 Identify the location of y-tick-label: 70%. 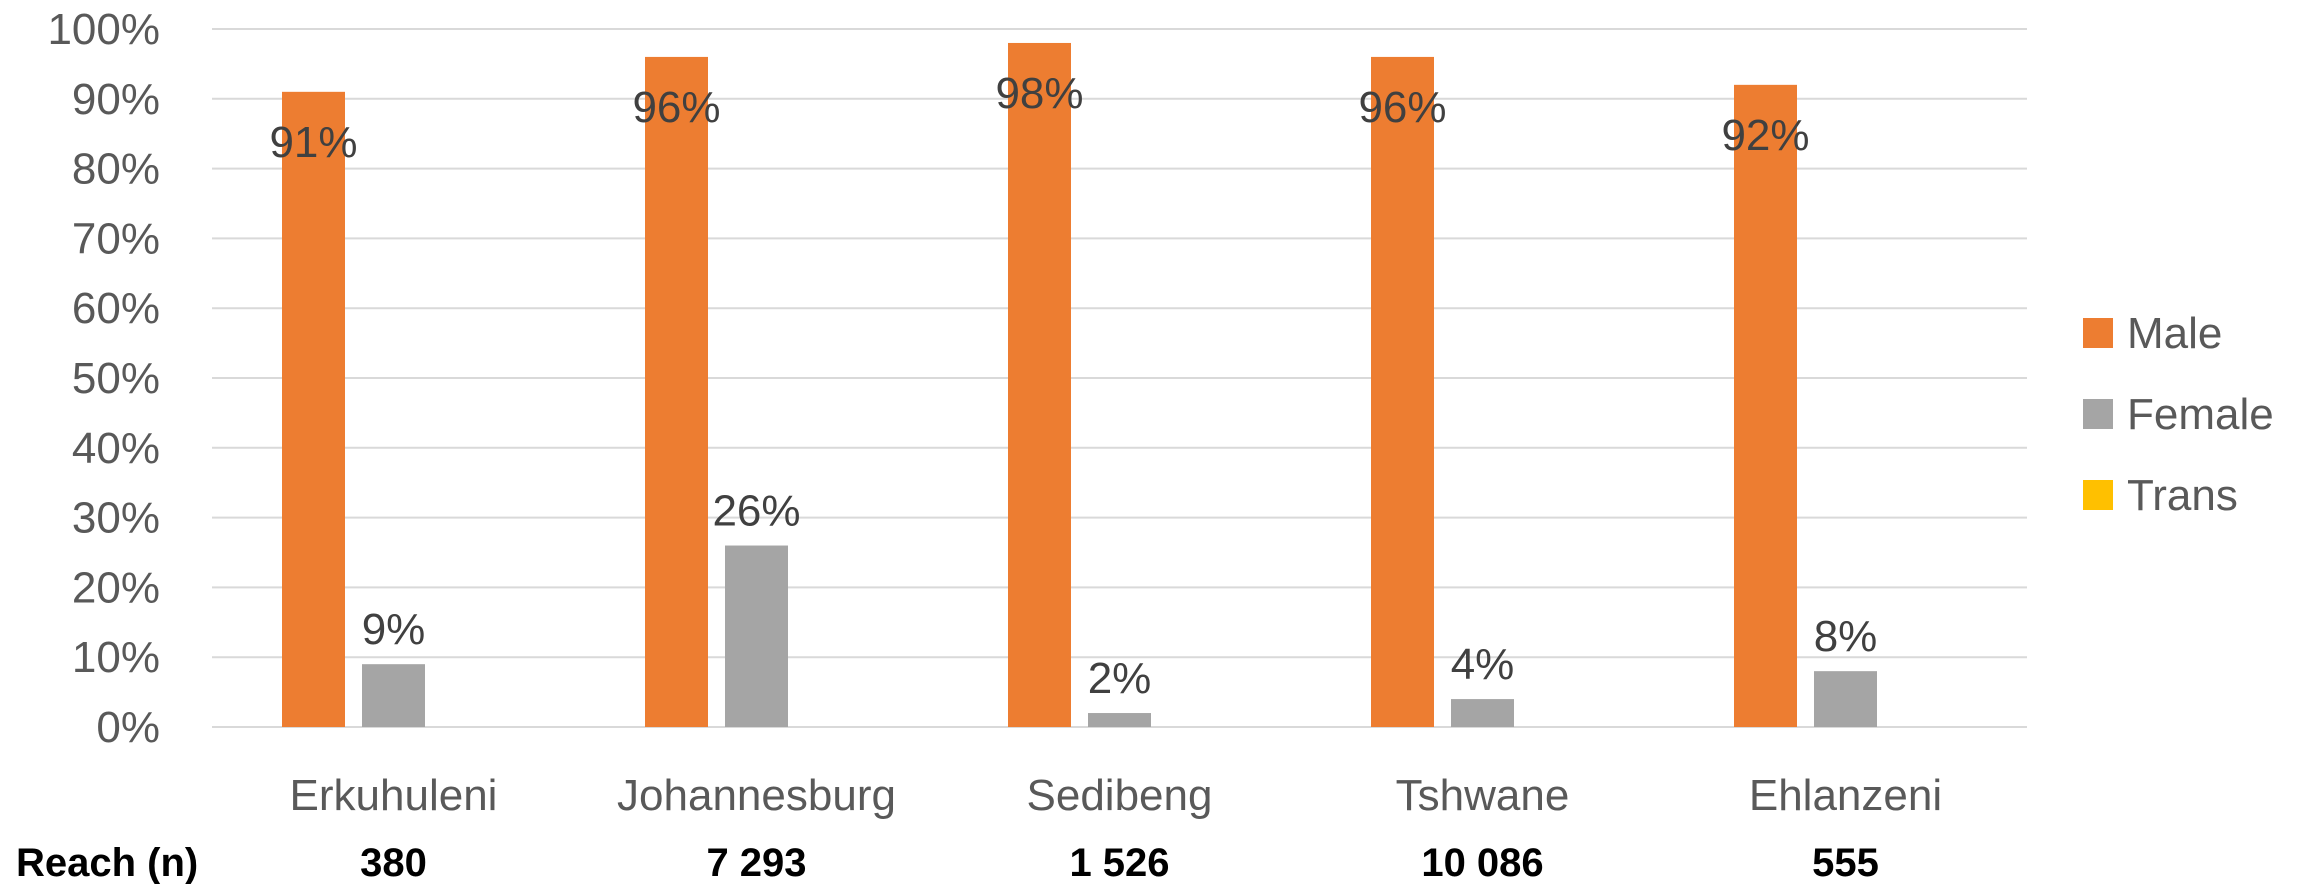
(116, 238).